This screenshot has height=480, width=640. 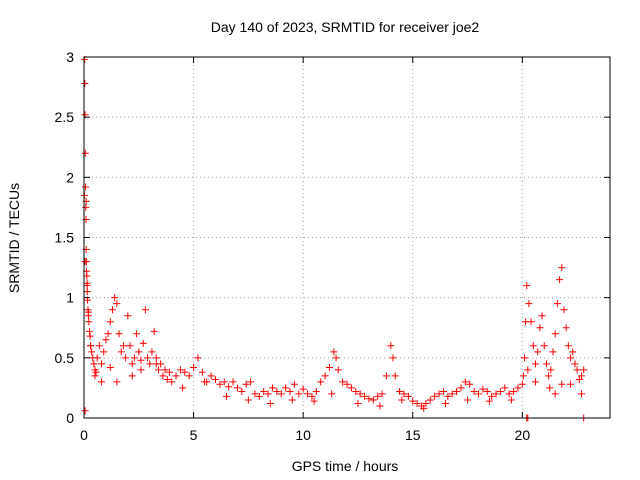 I want to click on x-axis-label: GPS time / hours, so click(x=345, y=466).